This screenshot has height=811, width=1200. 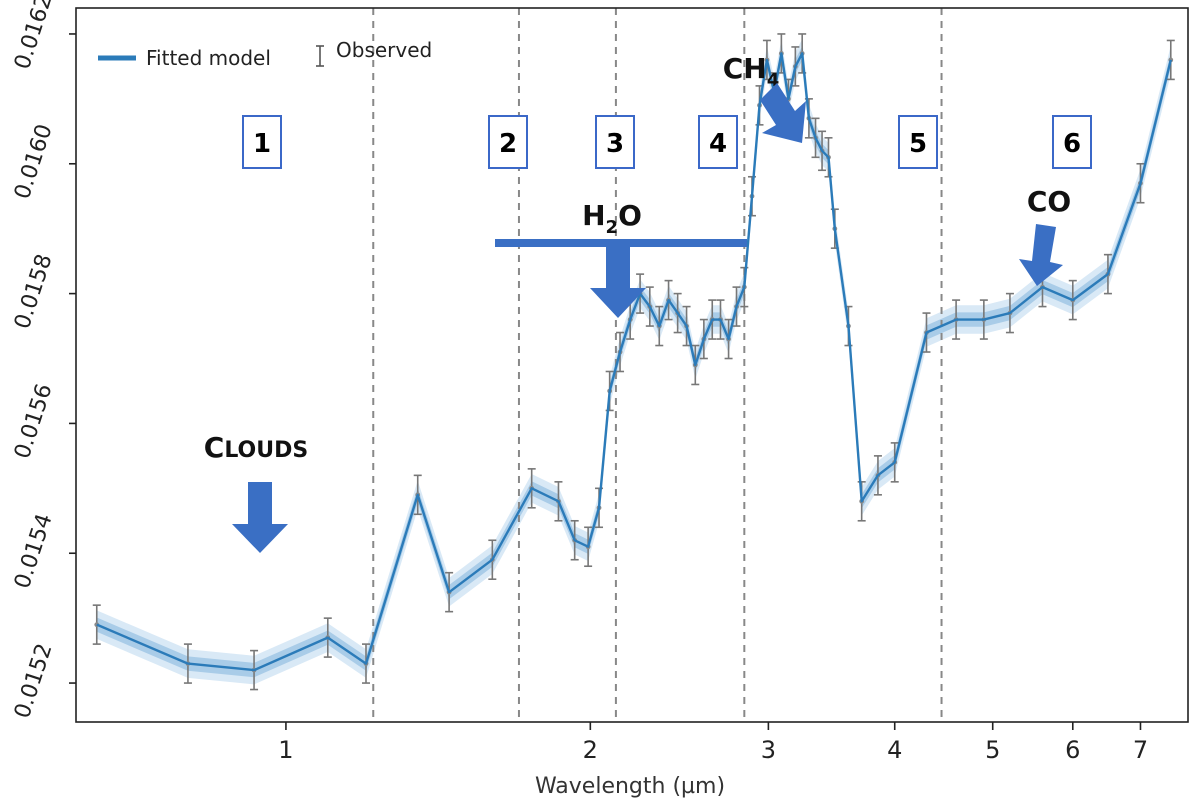 What do you see at coordinates (43, 361) in the screenshot?
I see `y-axis-ticks: 0.0152 0.0154 0.0156 0.0158 0.0160 0.0162` at bounding box center [43, 361].